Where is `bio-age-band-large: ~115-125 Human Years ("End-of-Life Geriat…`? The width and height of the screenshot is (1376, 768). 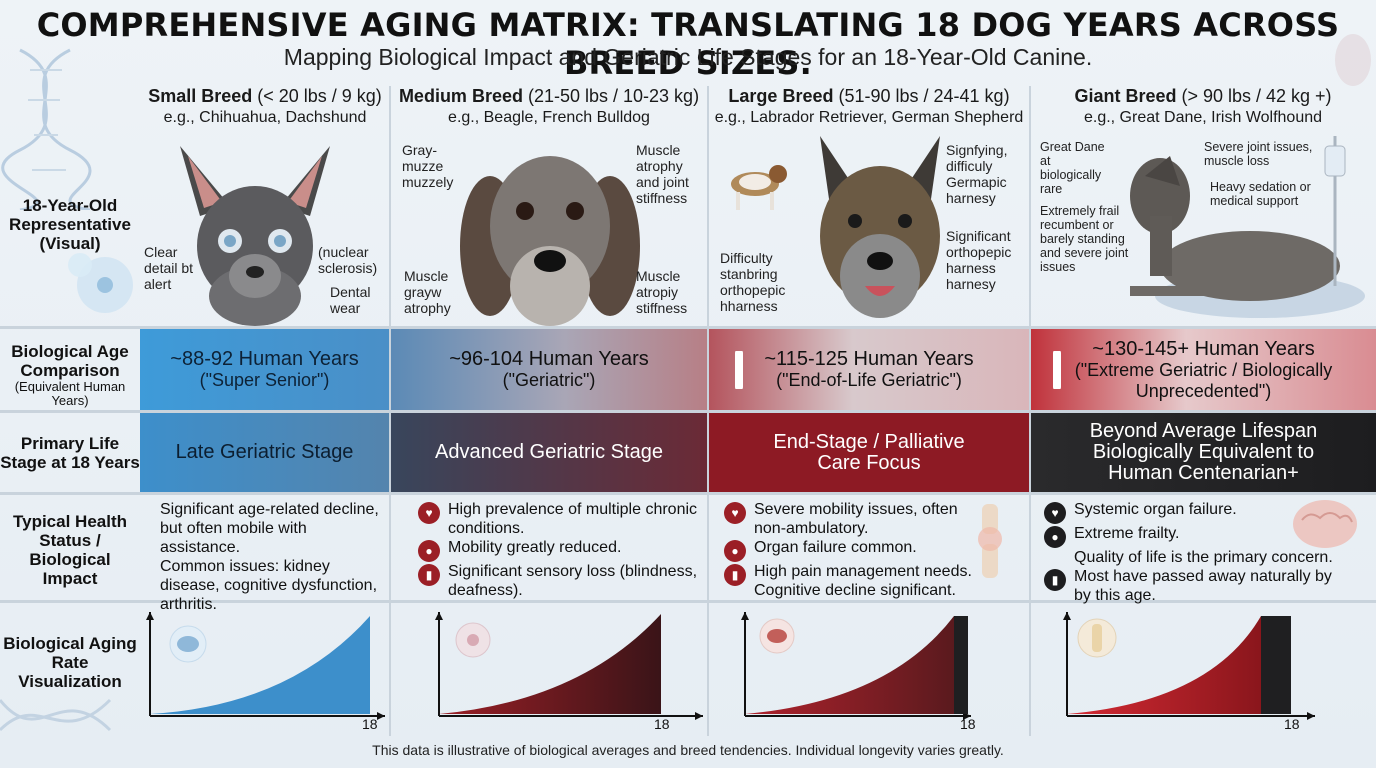 bio-age-band-large: ~115-125 Human Years ("End-of-Life Geriat… is located at coordinates (869, 369).